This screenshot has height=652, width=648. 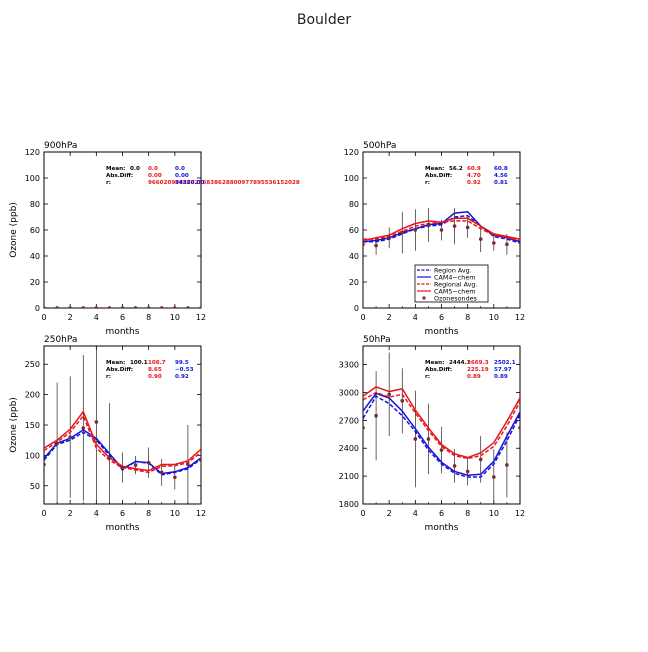 What do you see at coordinates (324, 20) in the screenshot?
I see `page-title: Boulder` at bounding box center [324, 20].